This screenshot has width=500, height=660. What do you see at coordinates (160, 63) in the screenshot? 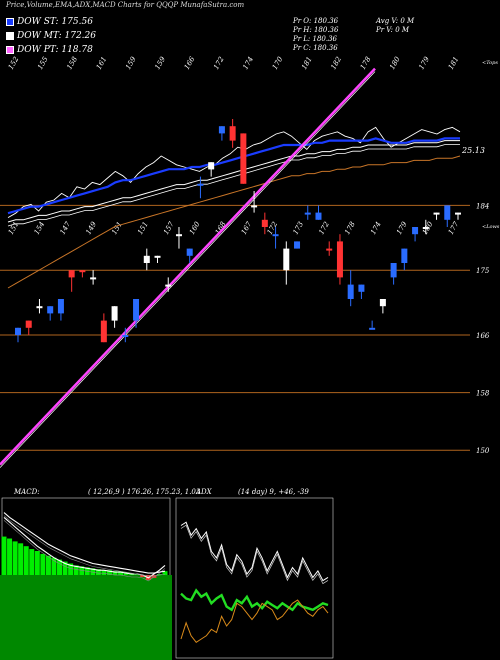
I see `top-tick-label: 159` at bounding box center [160, 63].